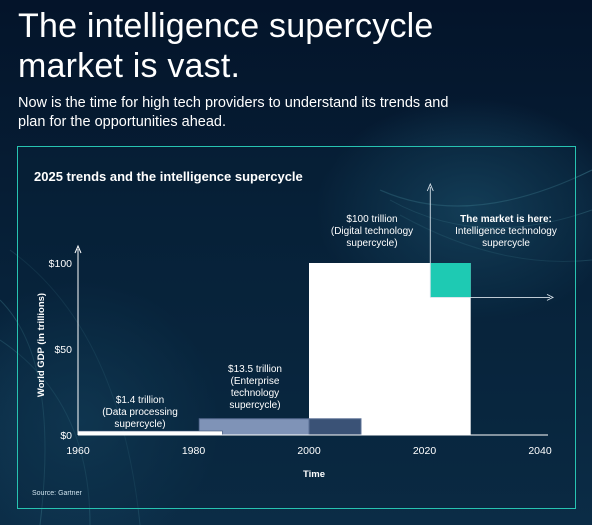 The image size is (592, 525). I want to click on highlight-vertical-arrowhead, so click(430, 187).